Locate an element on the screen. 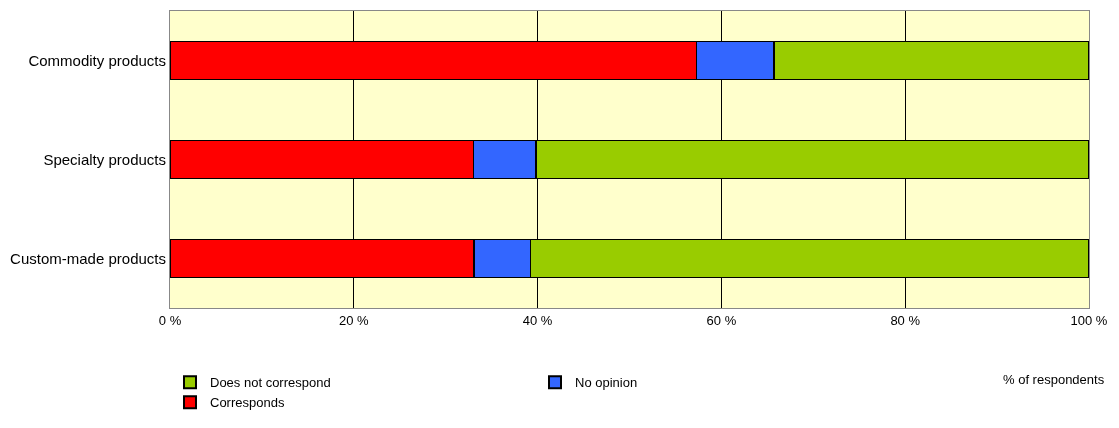  legend-label: No opinion is located at coordinates (606, 383).